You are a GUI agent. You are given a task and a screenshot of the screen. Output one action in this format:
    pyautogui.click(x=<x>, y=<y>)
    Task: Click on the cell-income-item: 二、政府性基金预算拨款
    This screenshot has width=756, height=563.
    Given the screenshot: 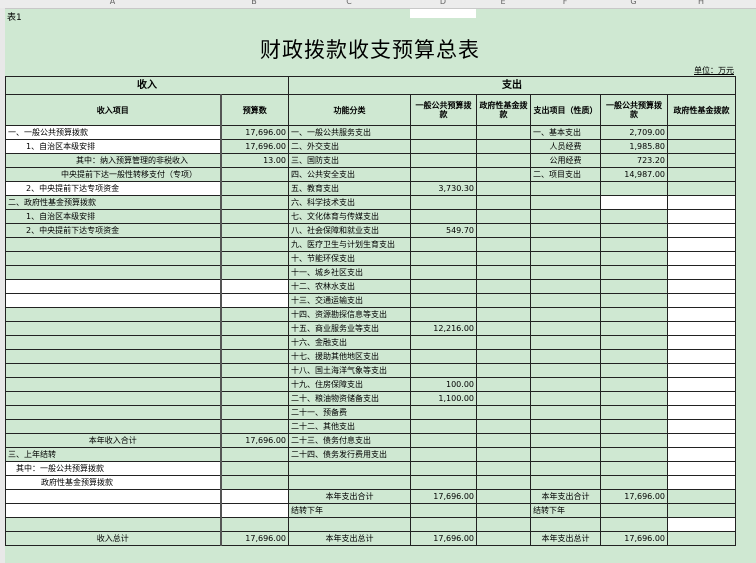 What is the action you would take?
    pyautogui.click(x=113, y=202)
    